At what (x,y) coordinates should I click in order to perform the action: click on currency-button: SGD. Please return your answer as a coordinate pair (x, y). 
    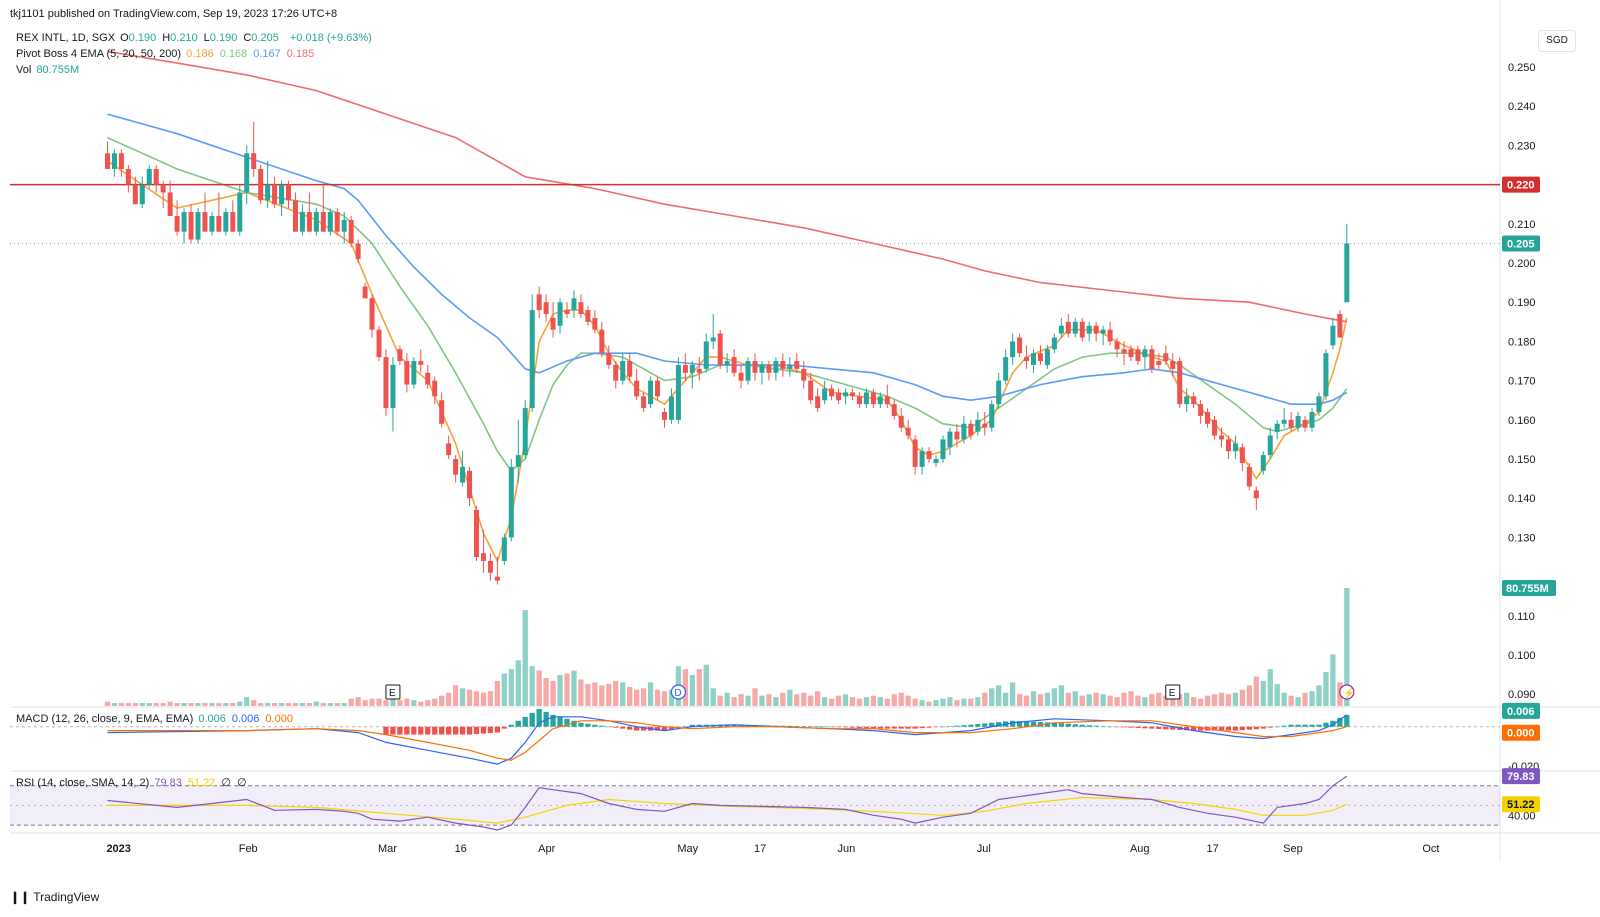
    Looking at the image, I should click on (1557, 41).